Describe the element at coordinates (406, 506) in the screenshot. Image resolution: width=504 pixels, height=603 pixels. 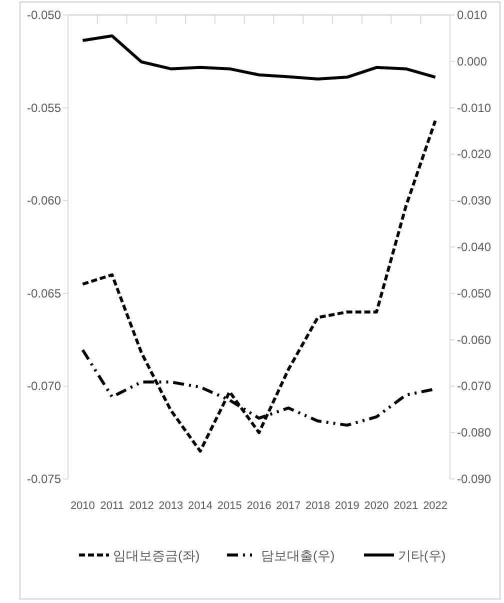
I see `x-tick-label: 2021` at that location.